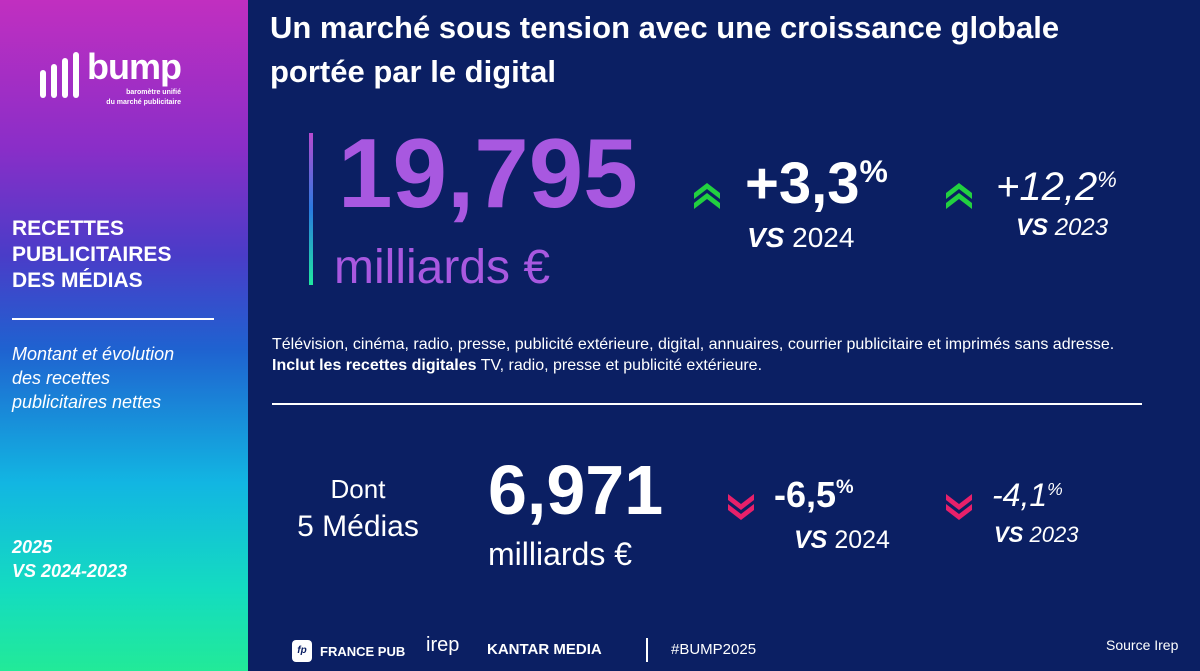 This screenshot has height=671, width=1200. Describe the element at coordinates (714, 649) in the screenshot. I see `hashtag: #BUMP2025` at that location.